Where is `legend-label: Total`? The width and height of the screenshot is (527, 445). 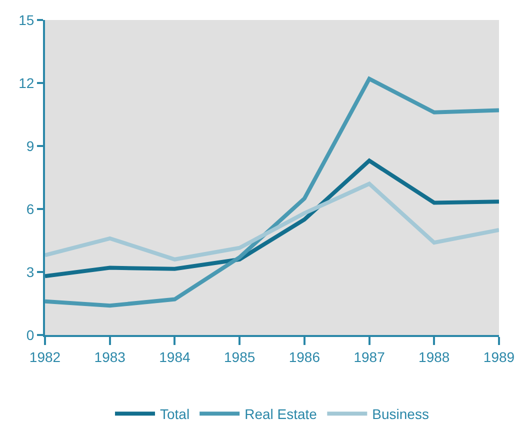 legend-label: Total is located at coordinates (175, 414).